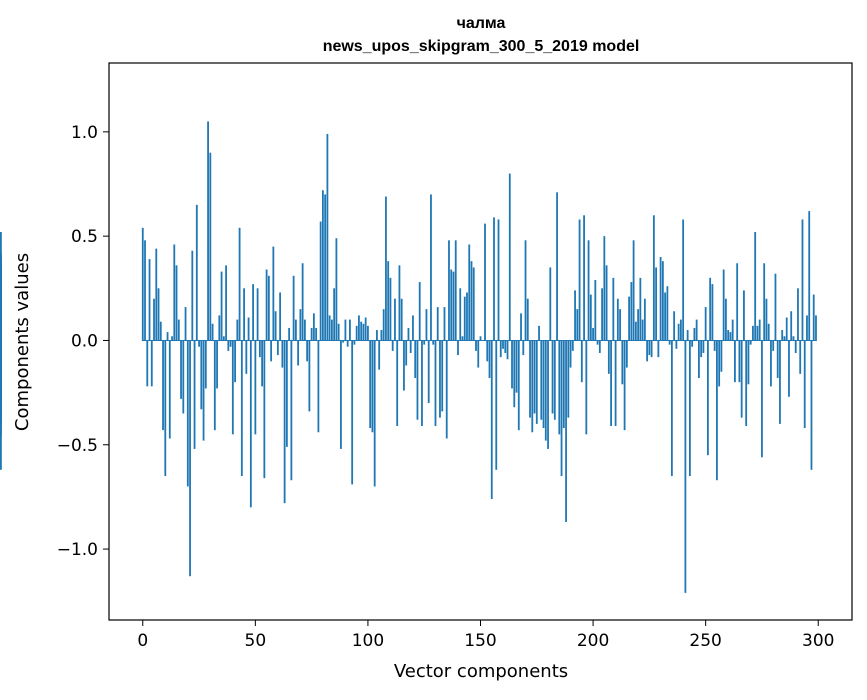  I want to click on y-tick-label: 1.0, so click(84, 133).